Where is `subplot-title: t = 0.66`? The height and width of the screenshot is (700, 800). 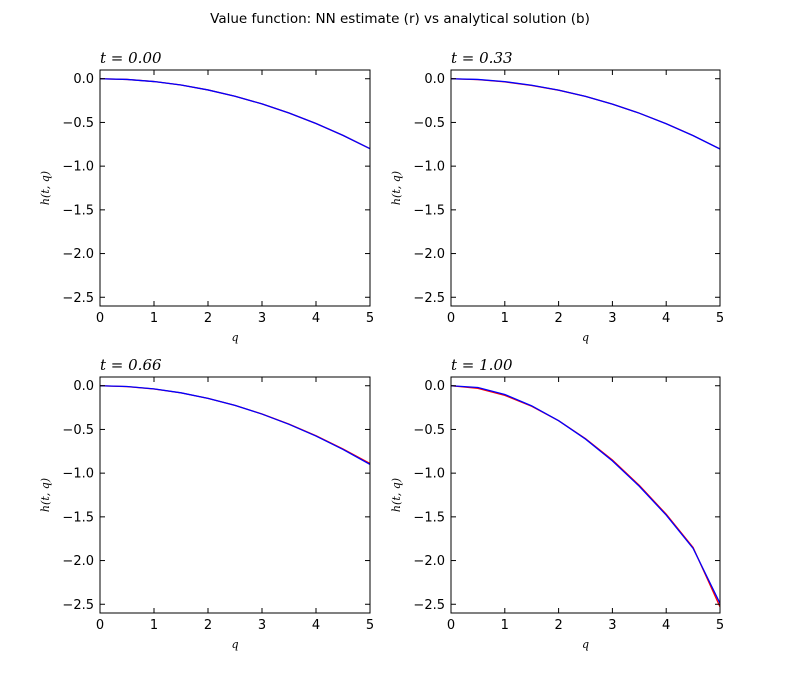 subplot-title: t = 0.66 is located at coordinates (131, 365).